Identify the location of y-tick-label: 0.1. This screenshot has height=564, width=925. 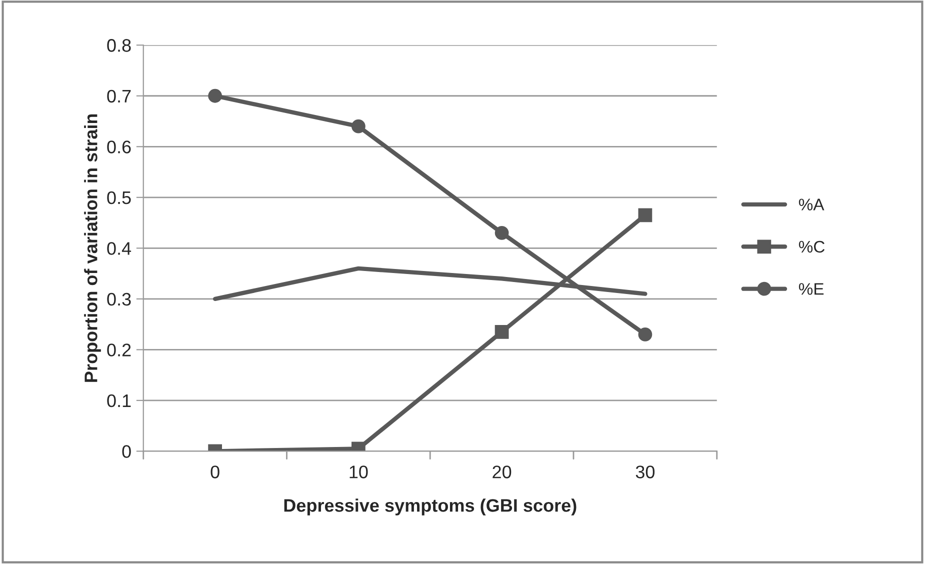
(119, 401).